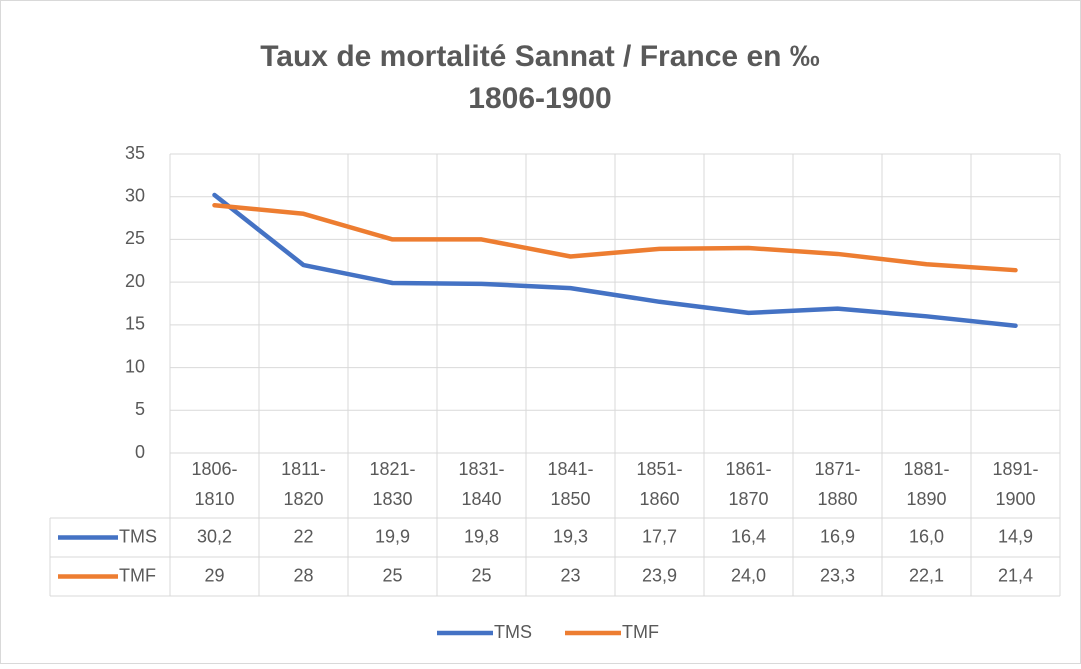 This screenshot has width=1081, height=669. I want to click on table-cell: 24,0, so click(748, 575).